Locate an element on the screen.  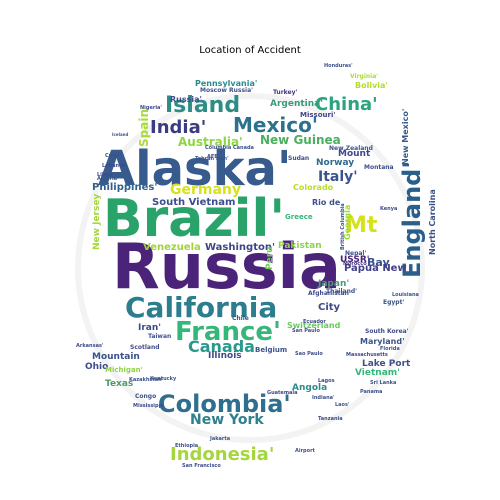
cloud-word: Papua New is located at coordinates (375, 268).